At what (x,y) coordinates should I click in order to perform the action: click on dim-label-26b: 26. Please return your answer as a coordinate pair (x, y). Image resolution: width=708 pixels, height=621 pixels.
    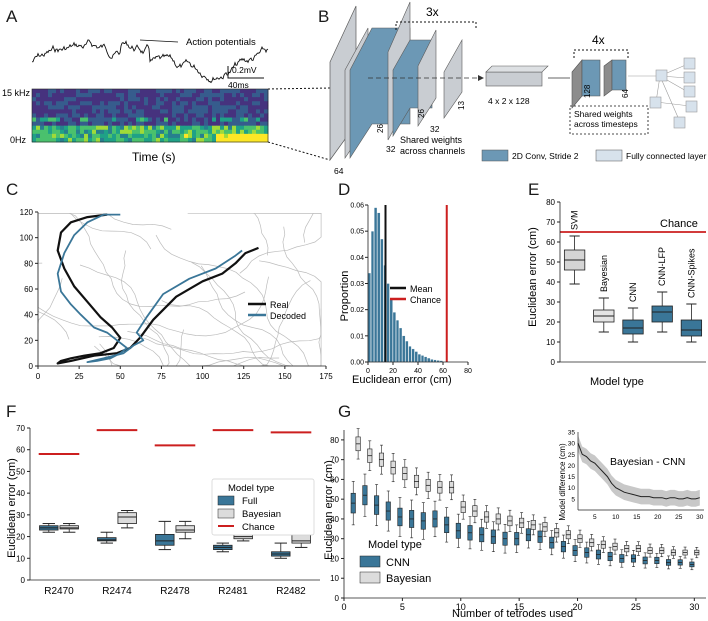
    Looking at the image, I should click on (421, 113).